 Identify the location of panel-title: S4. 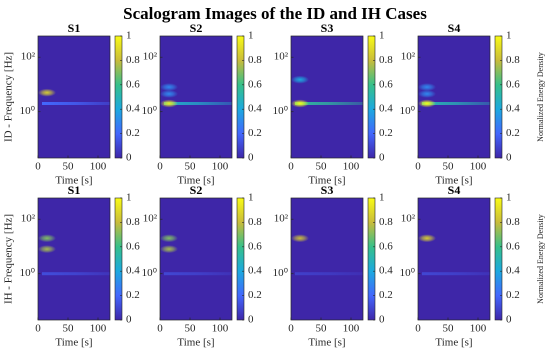
(454, 190).